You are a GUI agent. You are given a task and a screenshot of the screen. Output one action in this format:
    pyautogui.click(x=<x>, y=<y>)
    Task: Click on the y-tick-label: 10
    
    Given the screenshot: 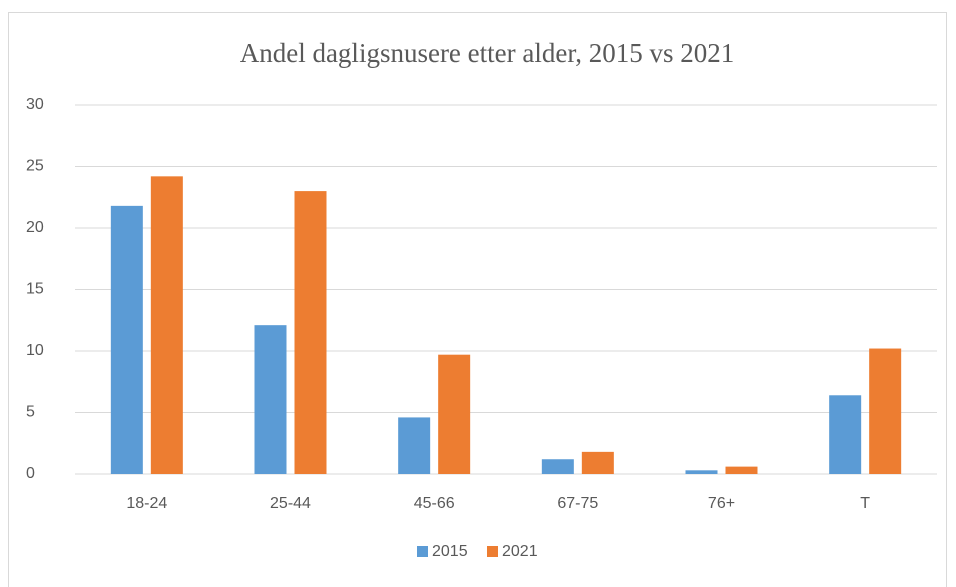 What is the action you would take?
    pyautogui.click(x=35, y=350)
    